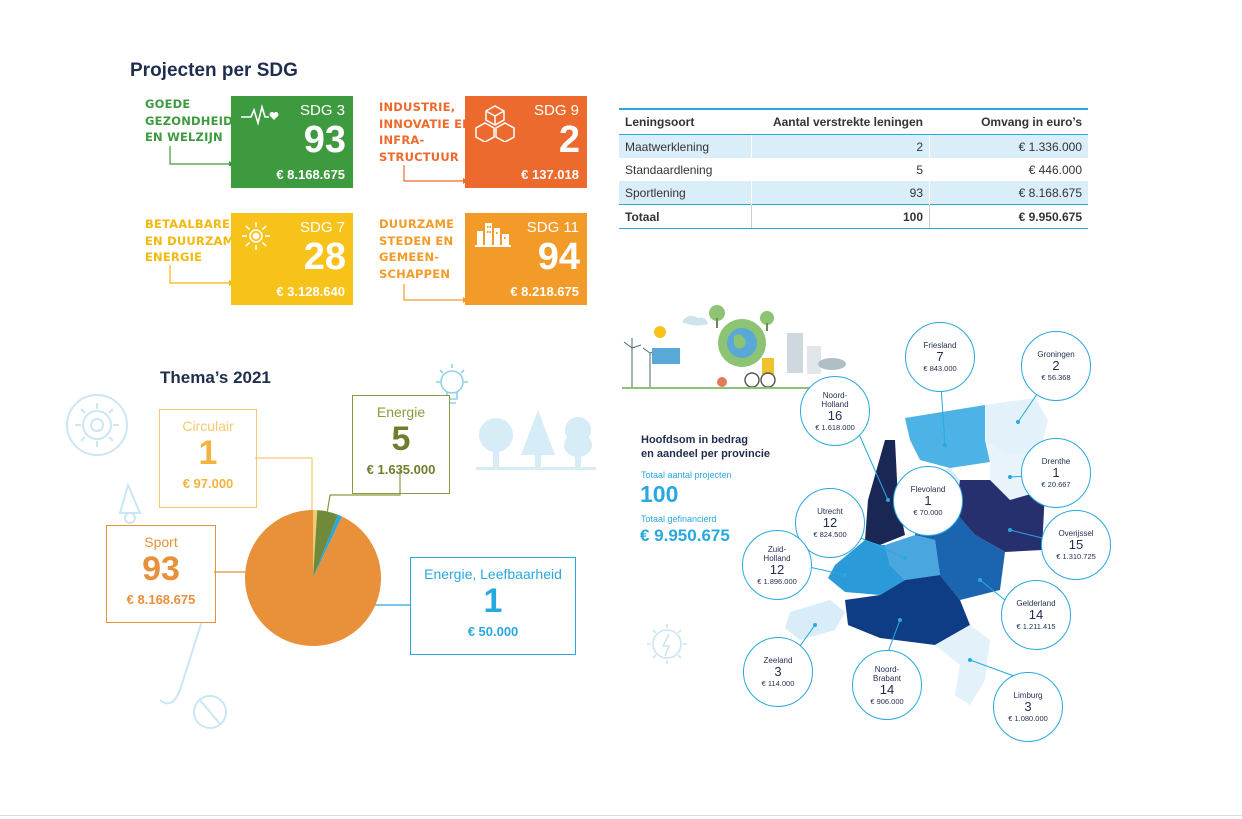 This screenshot has width=1242, height=819. I want to click on province-count: 1, so click(1056, 472).